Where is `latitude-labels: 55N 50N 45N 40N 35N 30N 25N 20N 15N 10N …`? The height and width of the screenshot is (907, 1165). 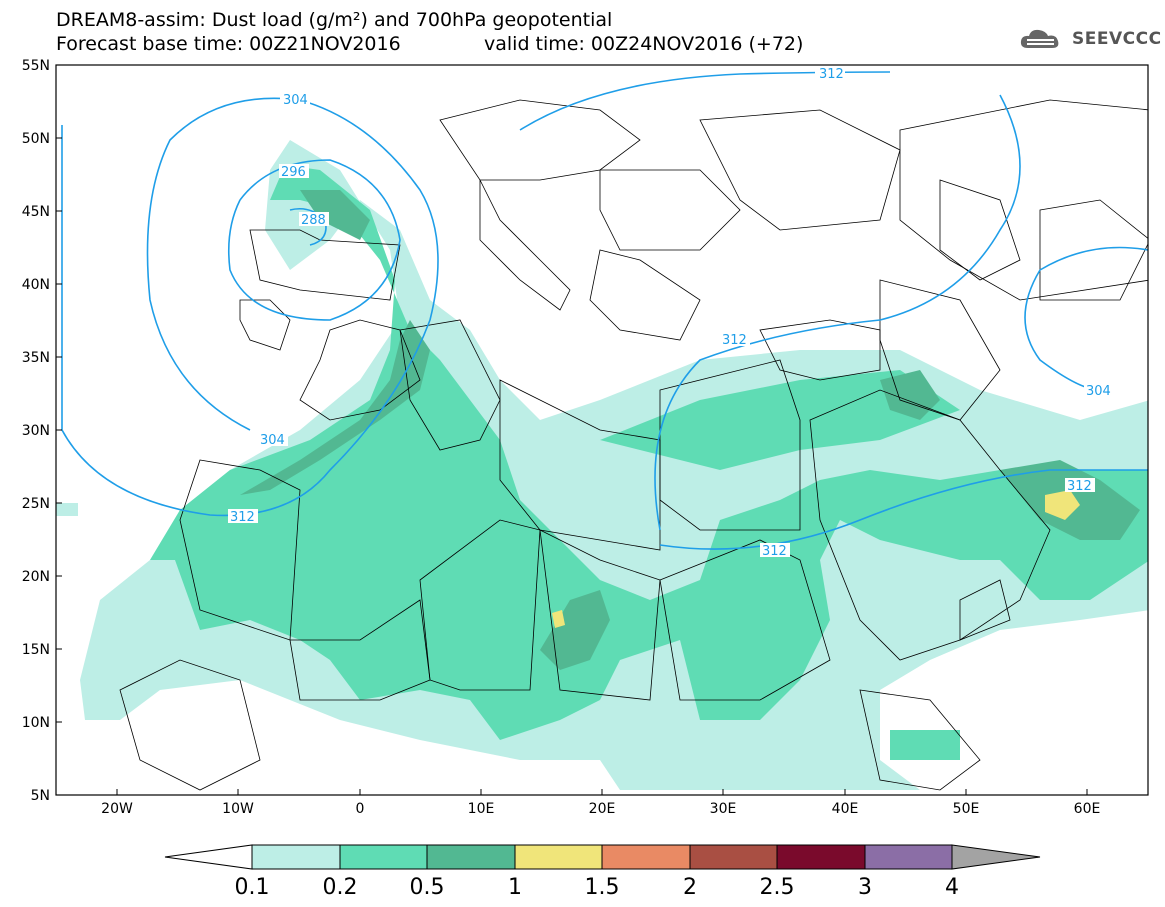
latitude-labels: 55N 50N 45N 40N 35N 30N 25N 20N 15N 10N … is located at coordinates (36, 431).